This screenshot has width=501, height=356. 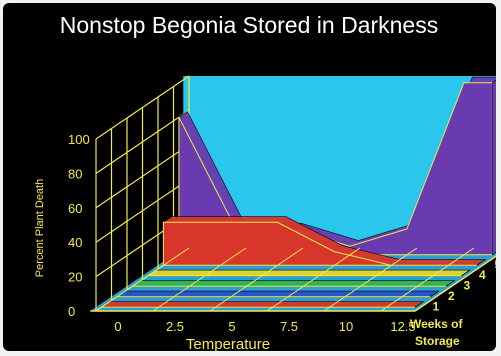 I want to click on series-1-top-surface, so click(x=262, y=304).